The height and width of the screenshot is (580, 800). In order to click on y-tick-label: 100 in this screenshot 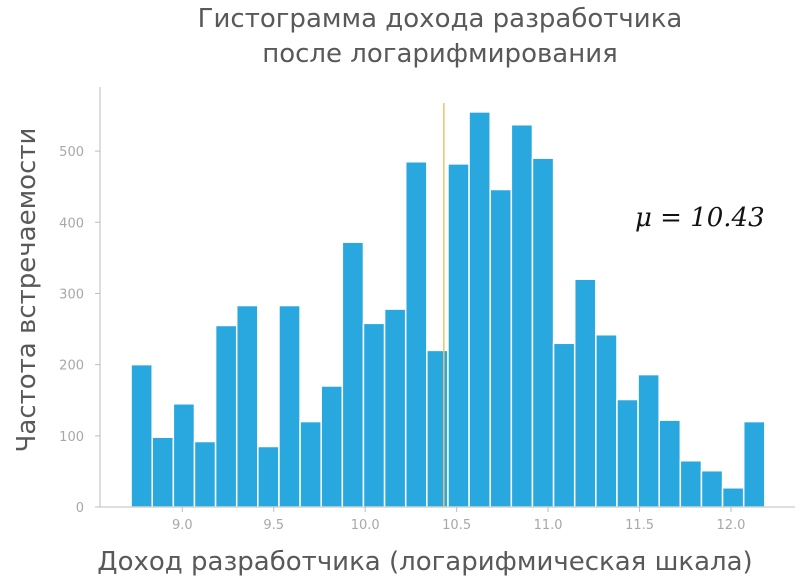, I will do `click(71, 437)`.